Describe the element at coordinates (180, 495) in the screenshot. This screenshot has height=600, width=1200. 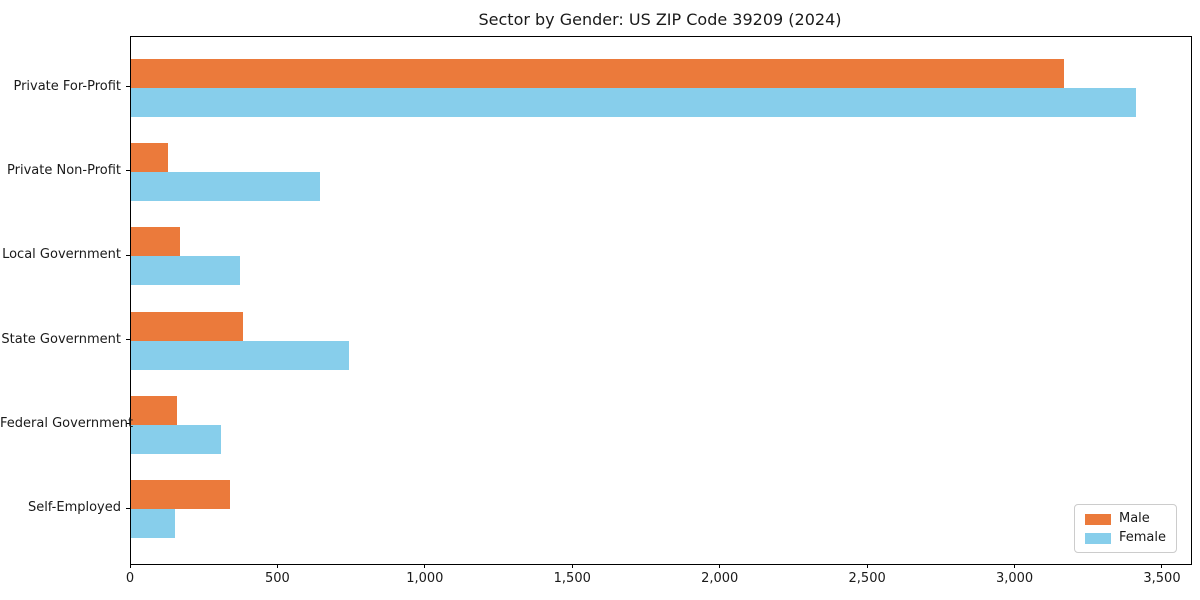
I see `bar-male-self-employed` at that location.